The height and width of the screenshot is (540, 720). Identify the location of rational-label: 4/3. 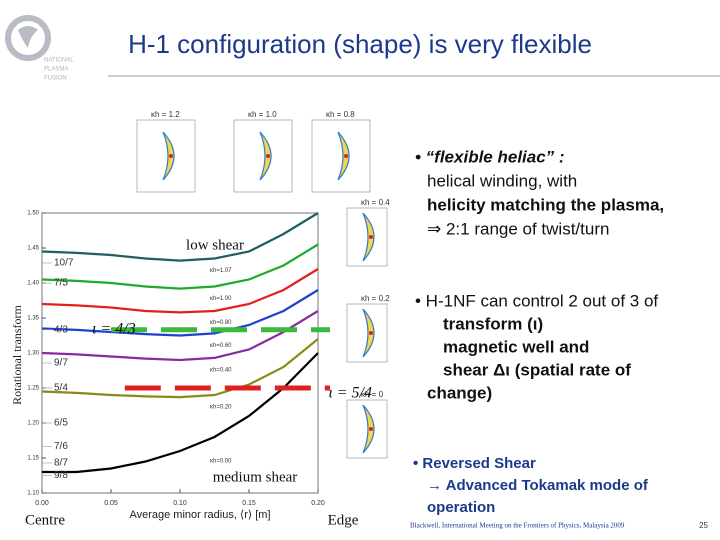
(61, 329).